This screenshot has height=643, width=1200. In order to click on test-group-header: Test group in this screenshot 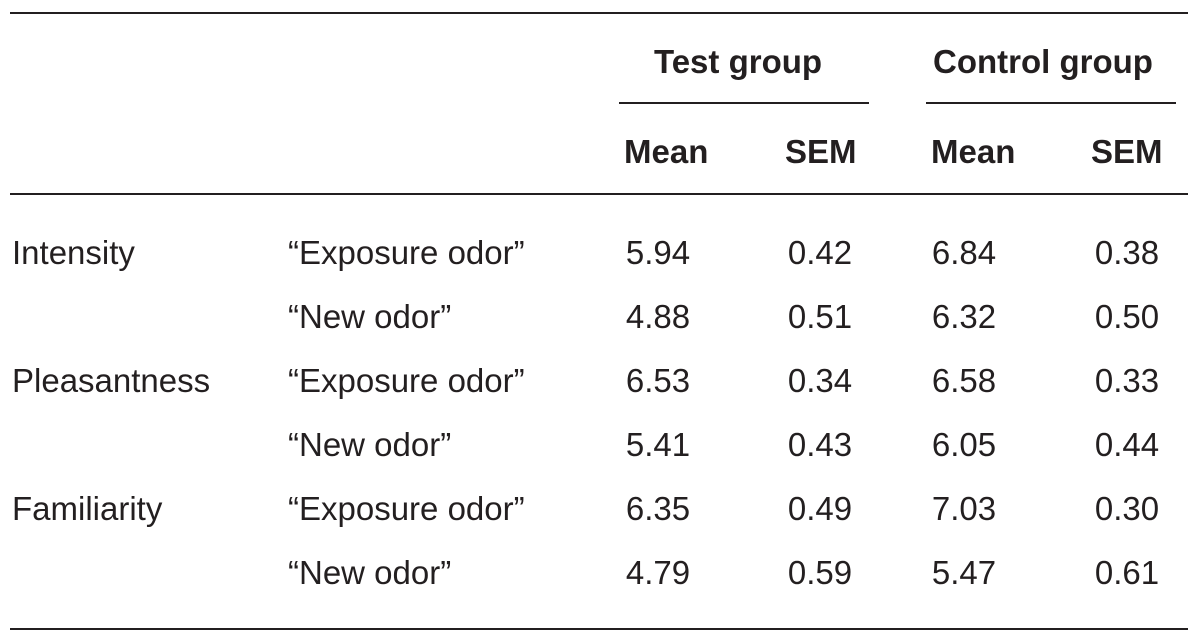, I will do `click(738, 61)`.